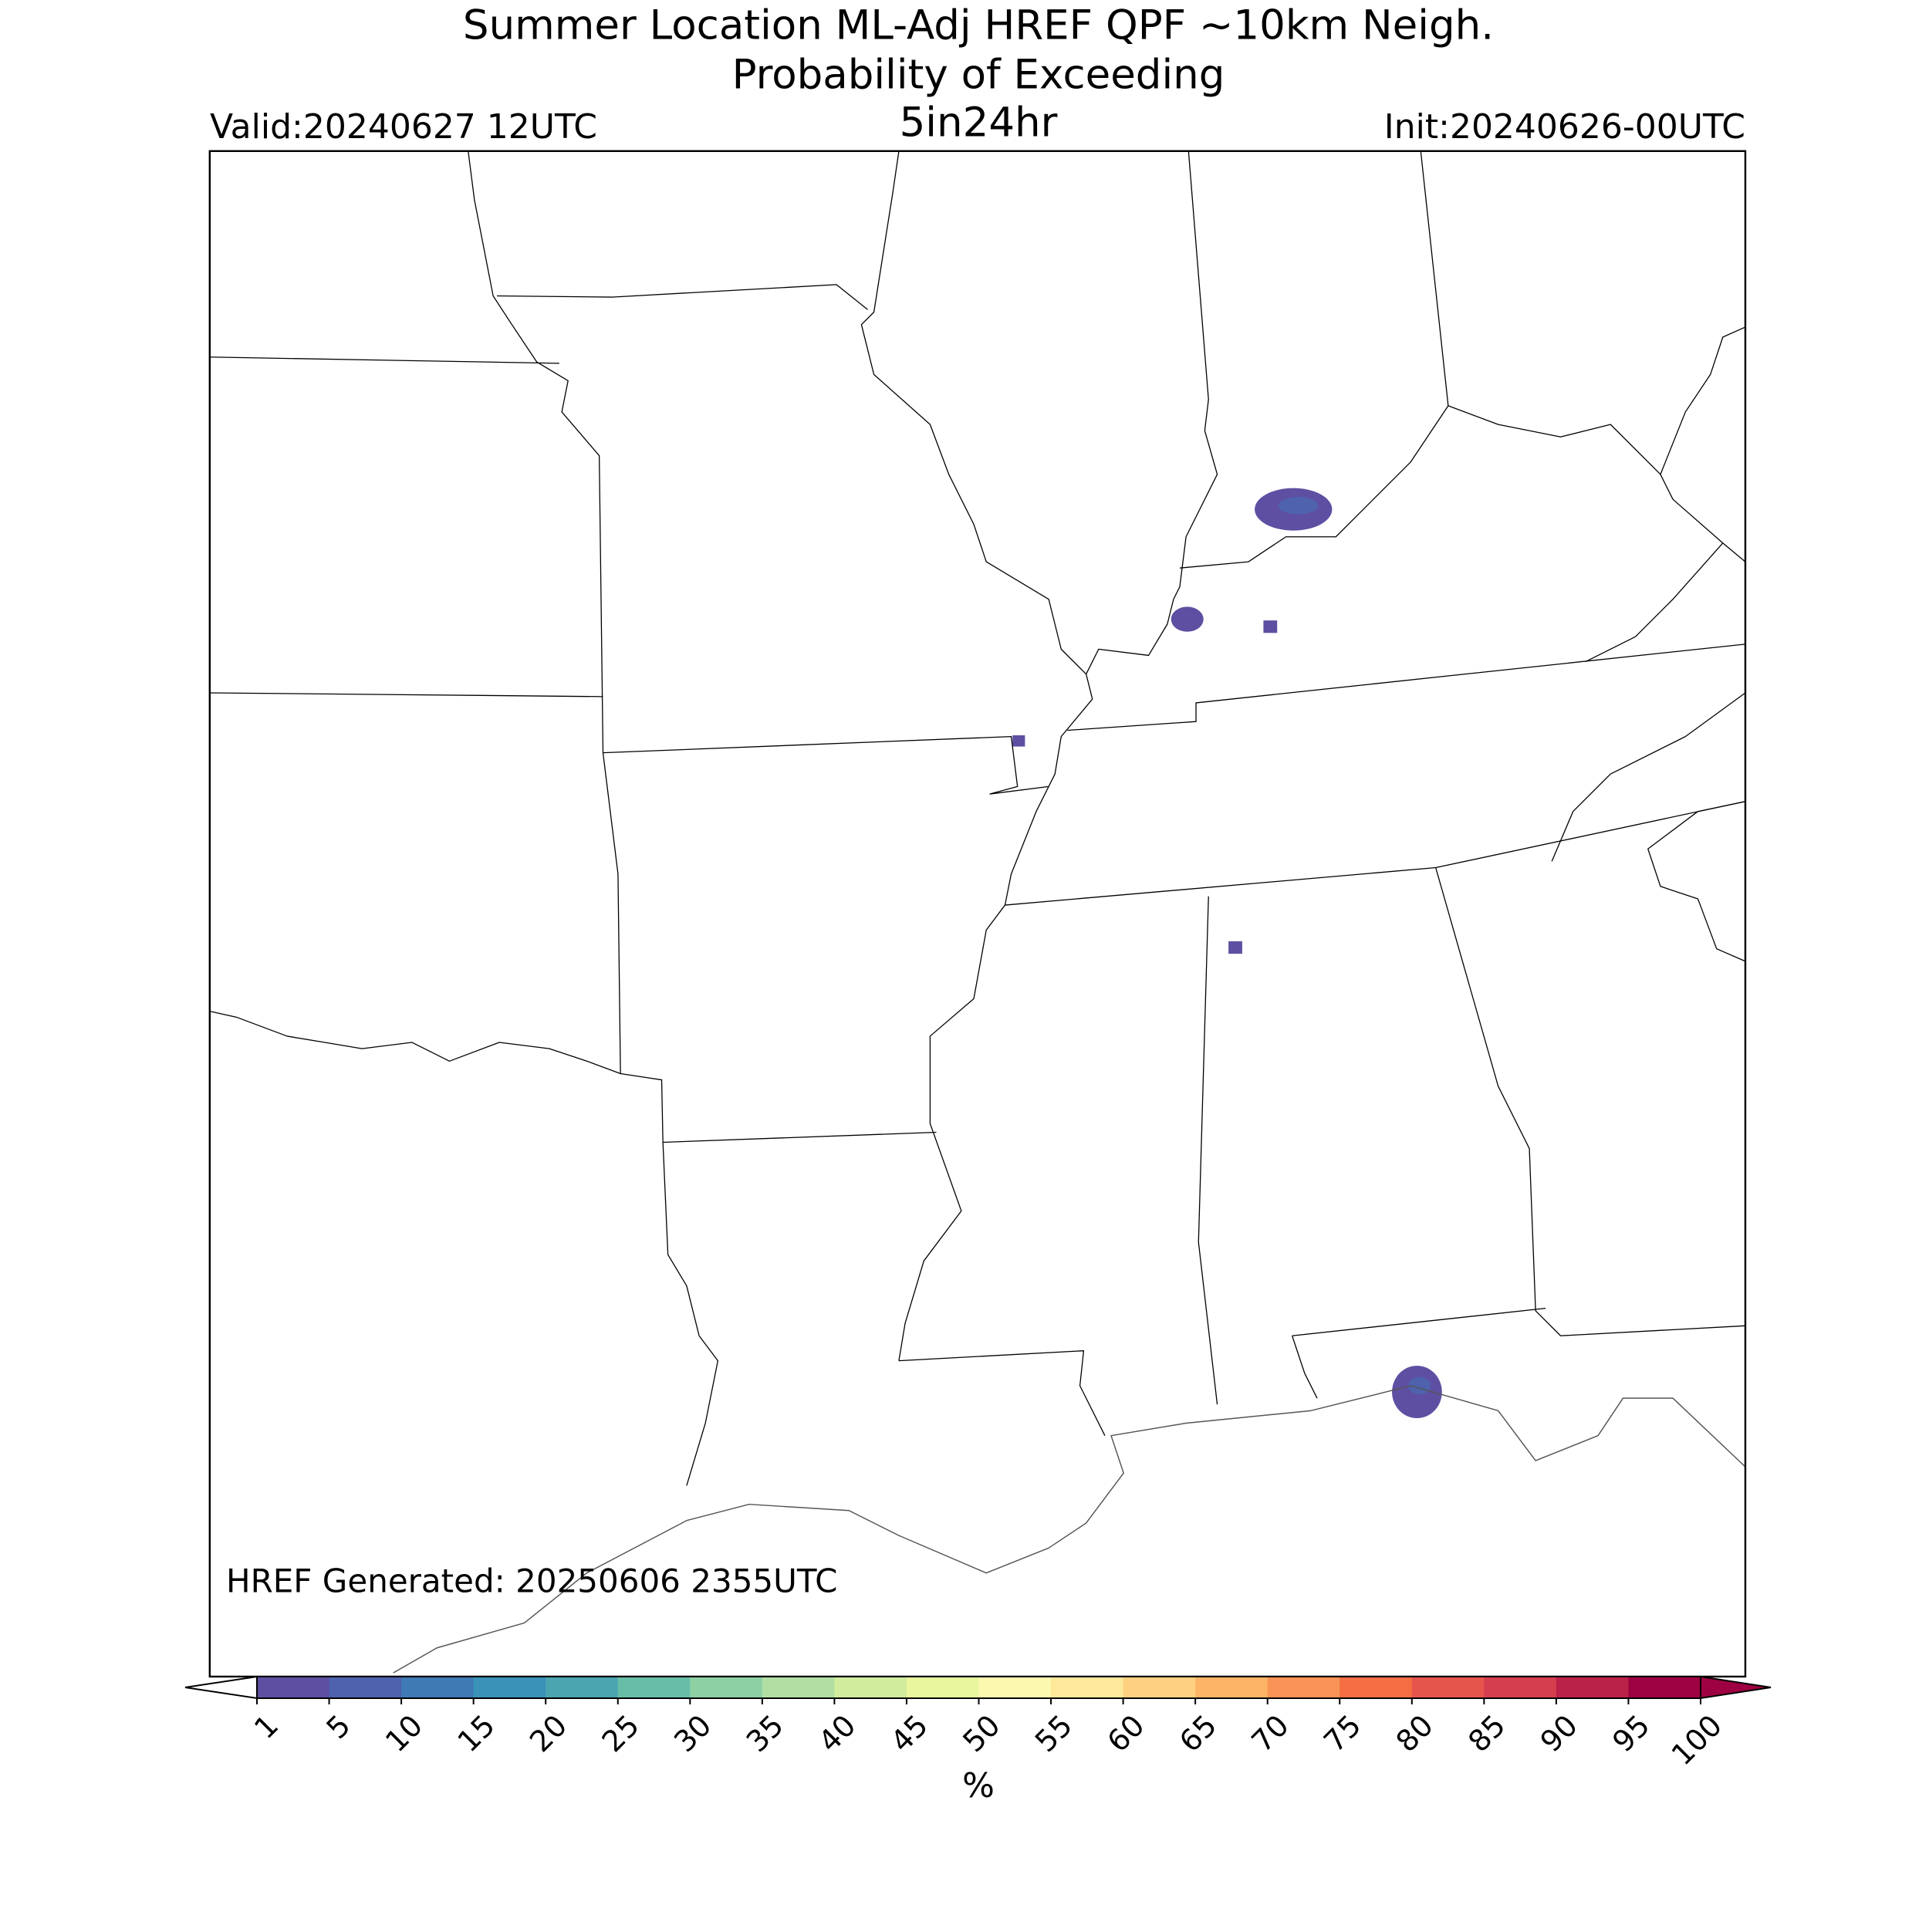 The image size is (1929, 1932). Describe the element at coordinates (621, 1733) in the screenshot. I see `colorbar-tick-label: 25` at that location.